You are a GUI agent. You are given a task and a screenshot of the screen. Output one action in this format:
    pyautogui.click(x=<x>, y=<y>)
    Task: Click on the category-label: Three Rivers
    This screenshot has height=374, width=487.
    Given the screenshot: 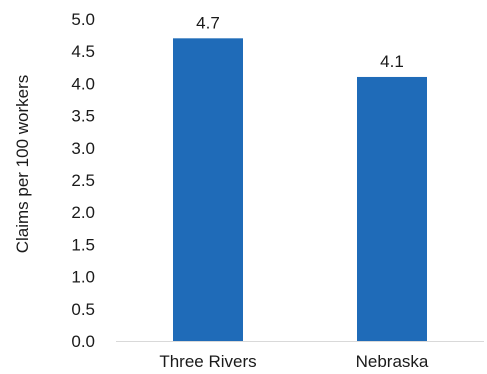 What is the action you would take?
    pyautogui.click(x=207, y=361)
    